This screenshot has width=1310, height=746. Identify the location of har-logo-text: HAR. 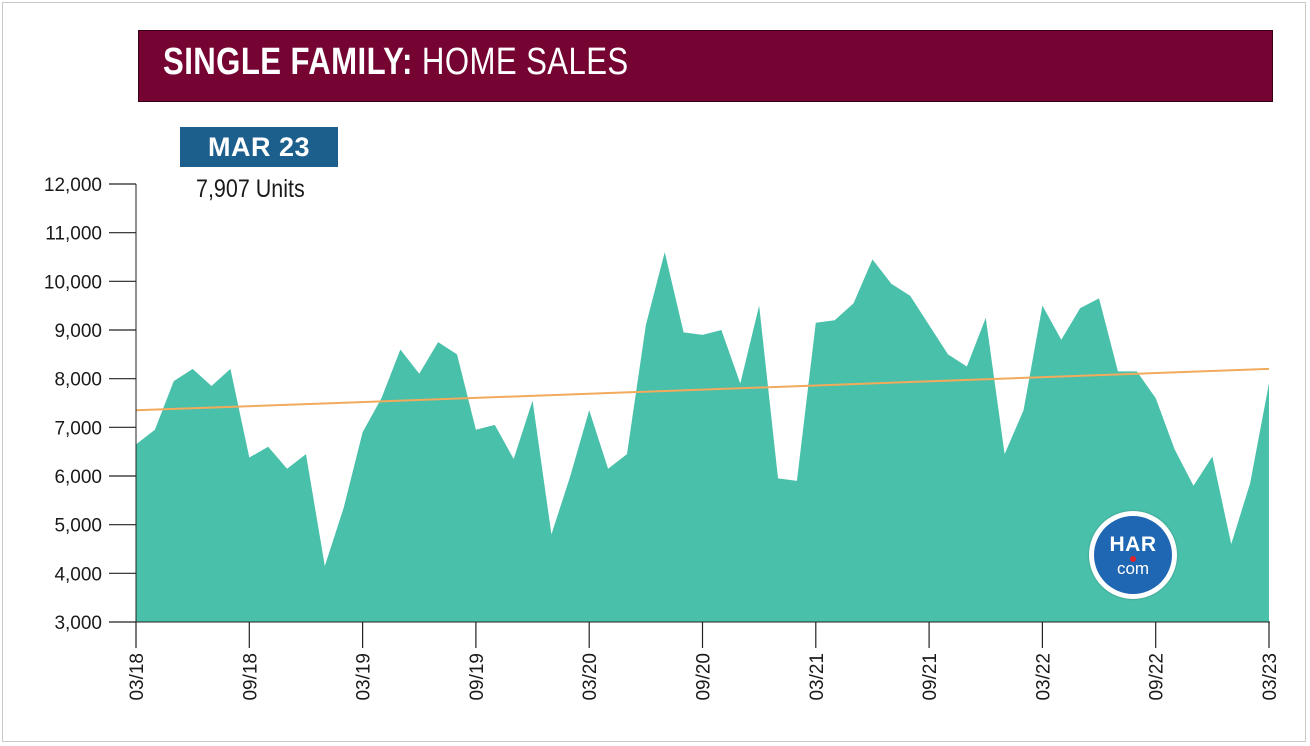
(1133, 544).